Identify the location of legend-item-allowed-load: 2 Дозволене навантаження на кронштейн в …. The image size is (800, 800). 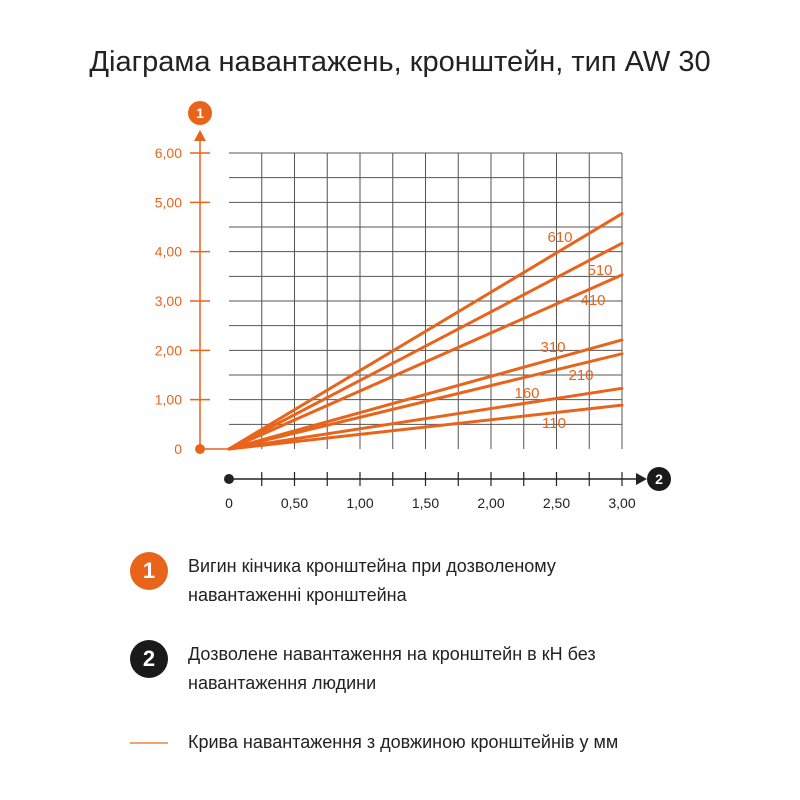
(394, 669).